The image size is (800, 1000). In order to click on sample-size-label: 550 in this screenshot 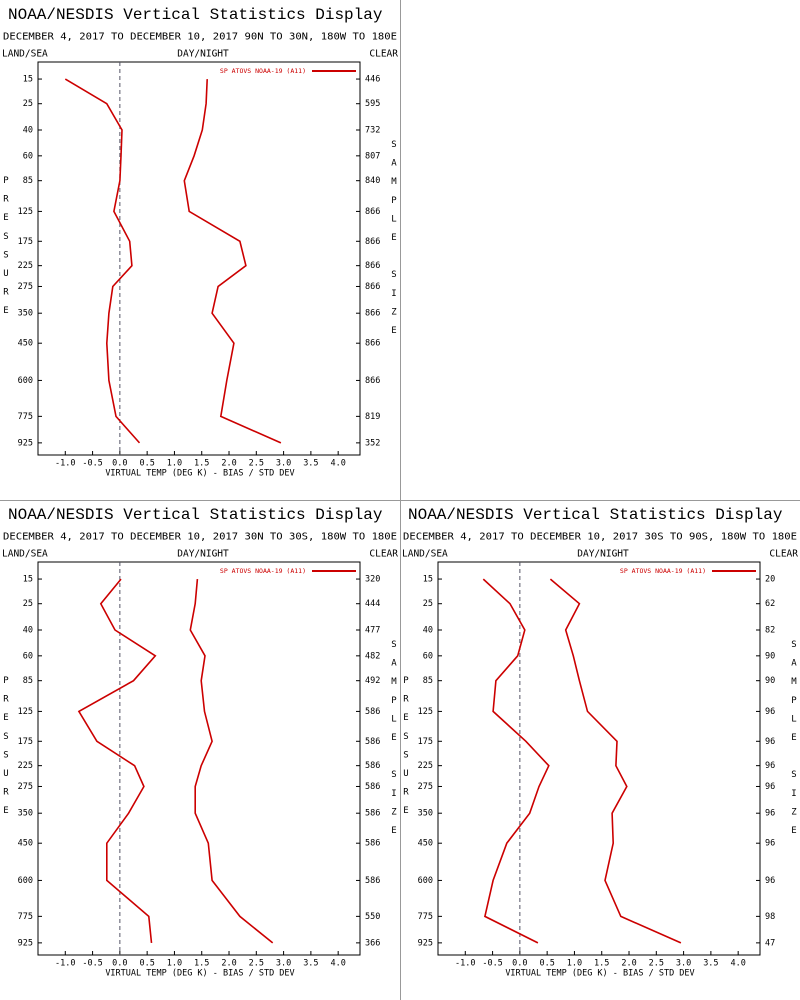, I will do `click(372, 917)`.